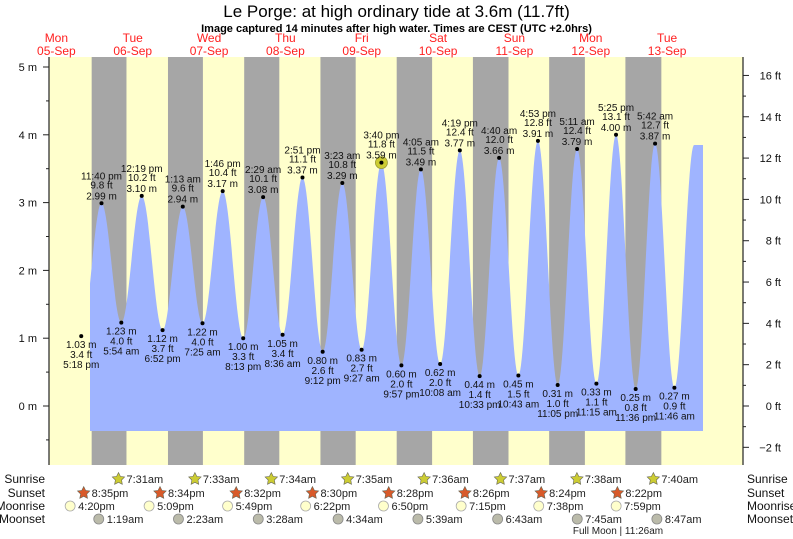  What do you see at coordinates (603, 480) in the screenshot?
I see `sunrise-time: 7:38am` at bounding box center [603, 480].